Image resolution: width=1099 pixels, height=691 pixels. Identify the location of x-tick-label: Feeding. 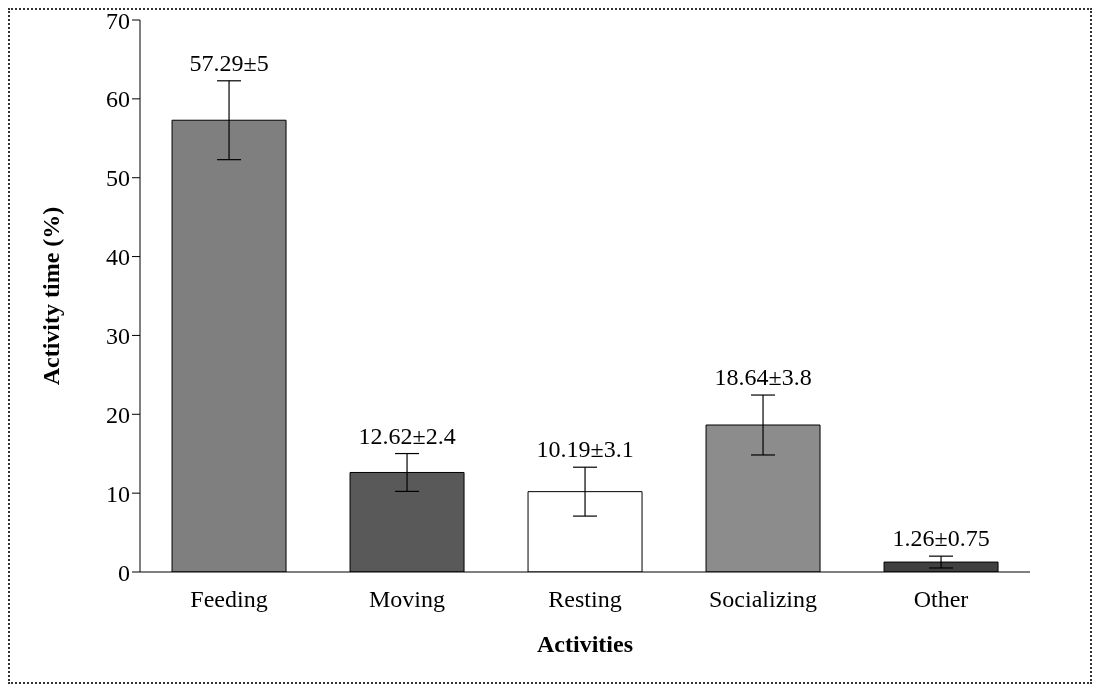
(229, 599).